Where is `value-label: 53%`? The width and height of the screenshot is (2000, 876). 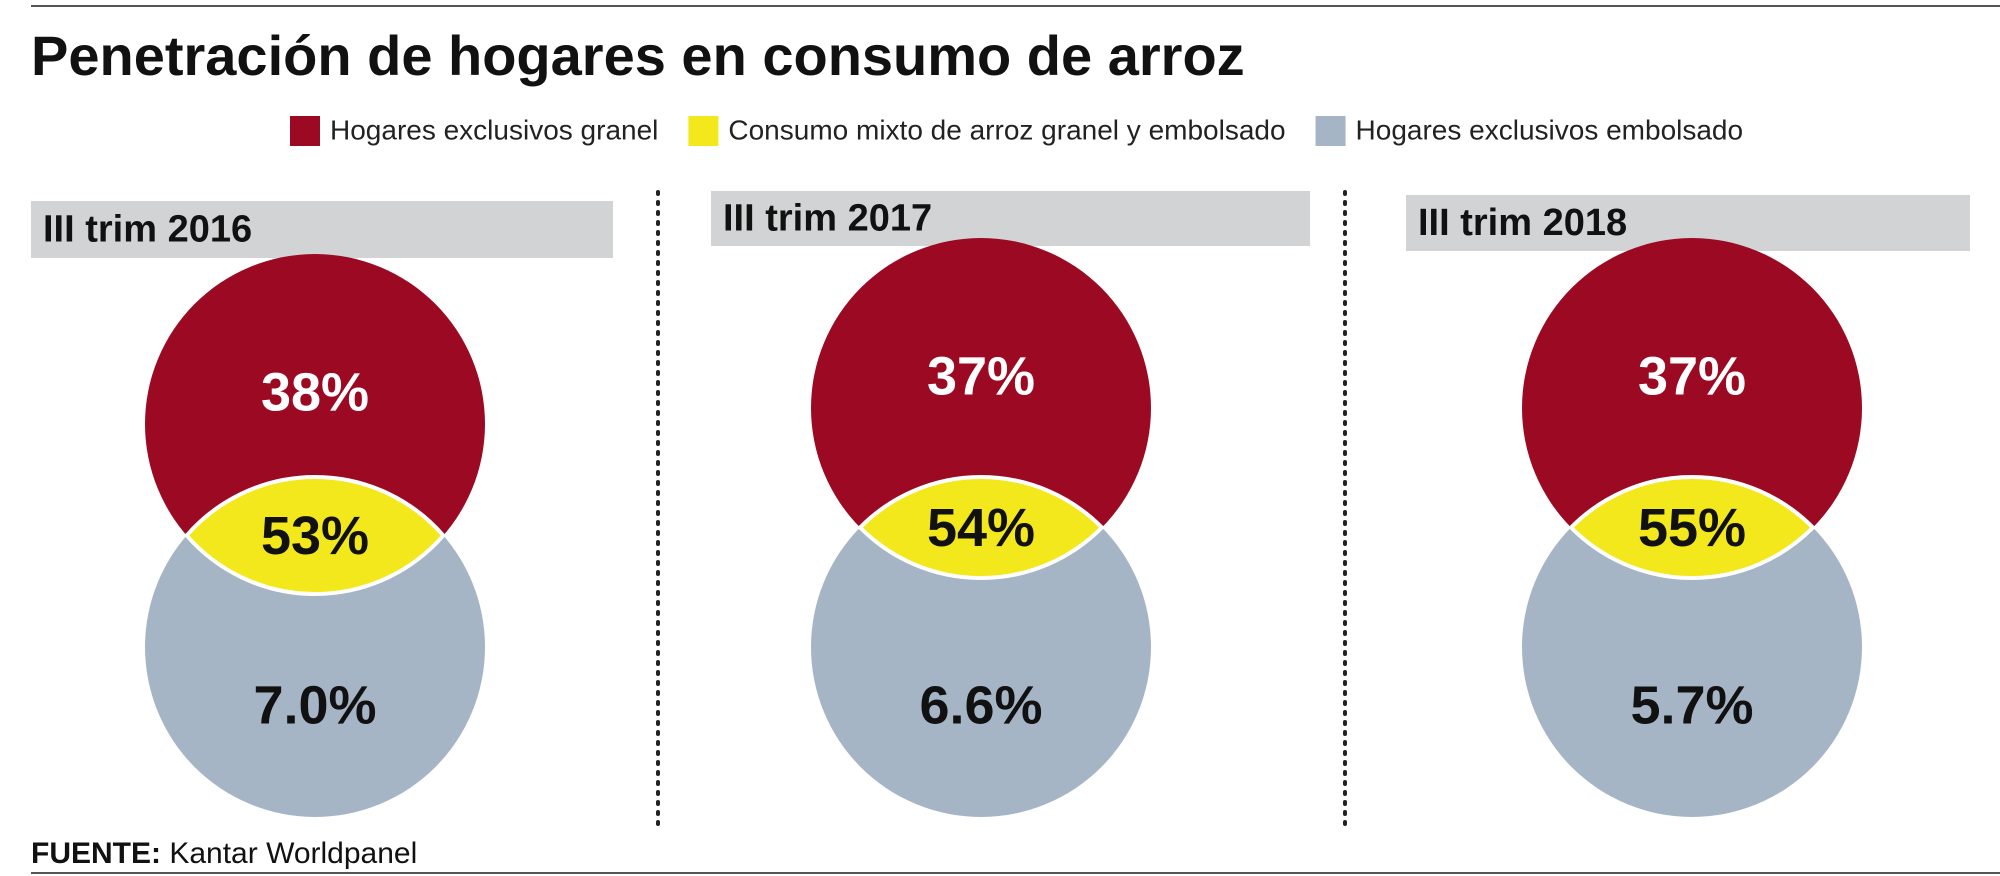 value-label: 53% is located at coordinates (315, 536).